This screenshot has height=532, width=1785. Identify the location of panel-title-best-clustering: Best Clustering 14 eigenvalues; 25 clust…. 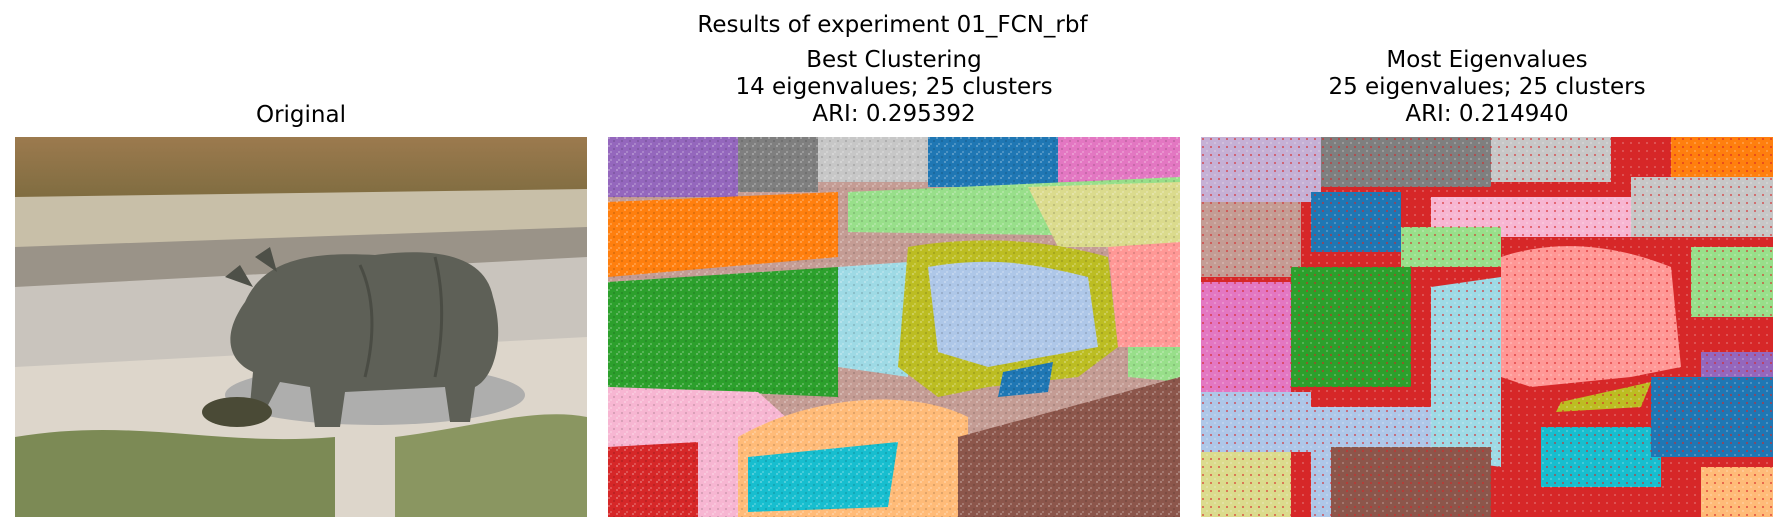
(894, 87).